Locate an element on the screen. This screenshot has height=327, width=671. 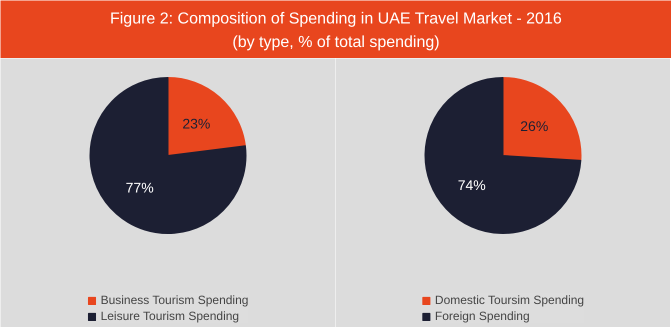
text: Figure 2: Composition of Spending in UAE Travel Market - 2016 is located at coordinates (336, 19).